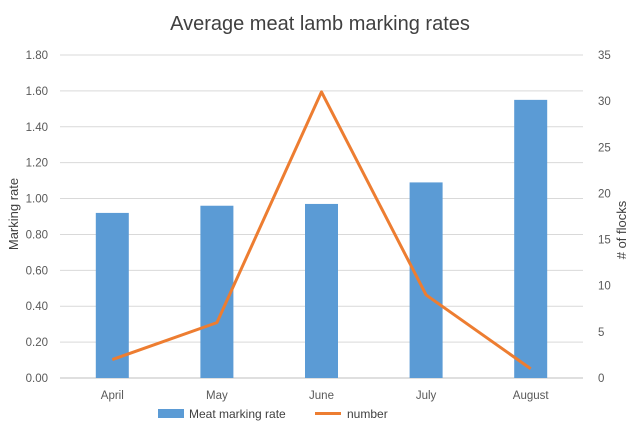  Describe the element at coordinates (37, 271) in the screenshot. I see `left-tick-label: 0.60` at that location.